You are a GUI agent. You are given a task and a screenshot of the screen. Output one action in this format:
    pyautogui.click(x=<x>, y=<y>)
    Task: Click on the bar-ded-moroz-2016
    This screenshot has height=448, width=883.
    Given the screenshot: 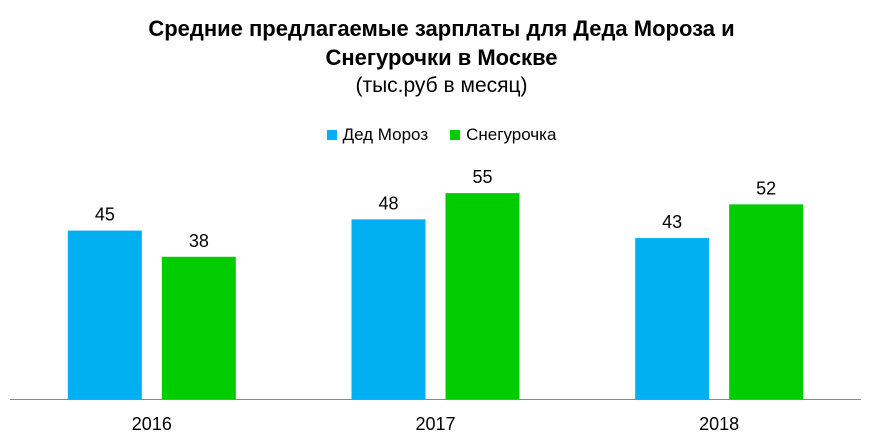 What is the action you would take?
    pyautogui.click(x=104, y=314)
    